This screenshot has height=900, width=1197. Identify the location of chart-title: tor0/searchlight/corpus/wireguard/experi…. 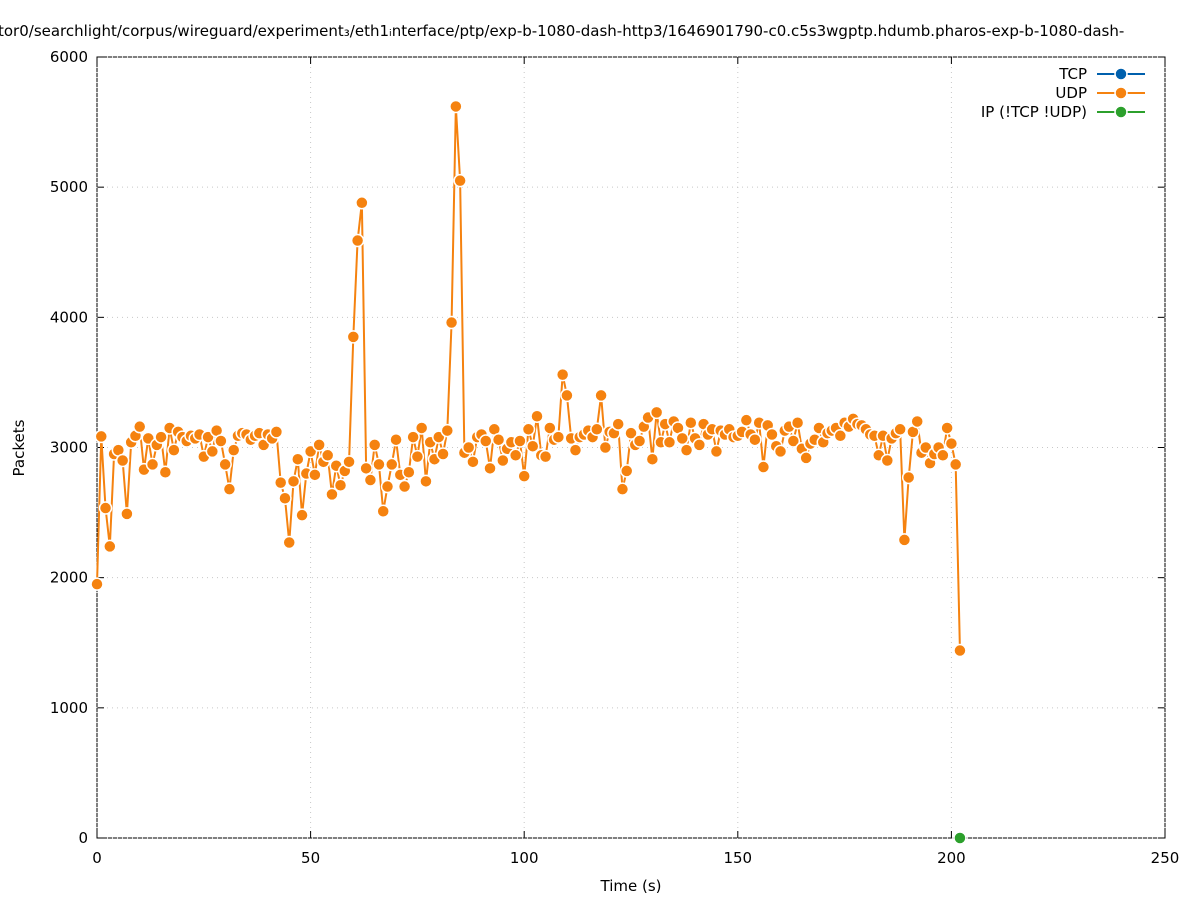
(562, 31).